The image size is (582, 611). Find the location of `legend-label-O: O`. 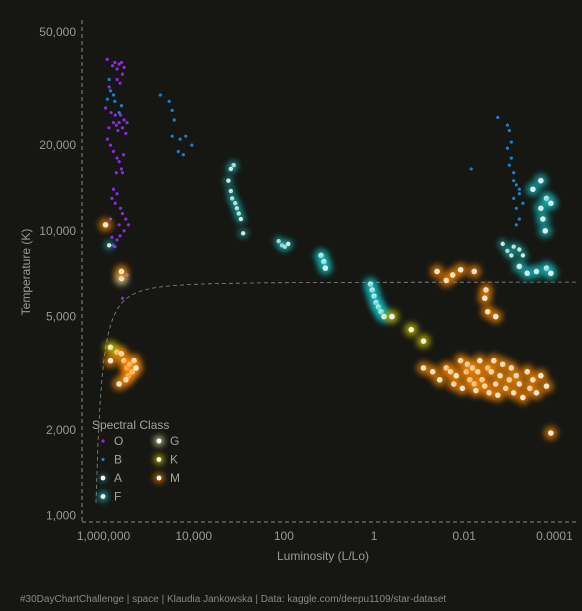

legend-label-O: O is located at coordinates (118, 441).